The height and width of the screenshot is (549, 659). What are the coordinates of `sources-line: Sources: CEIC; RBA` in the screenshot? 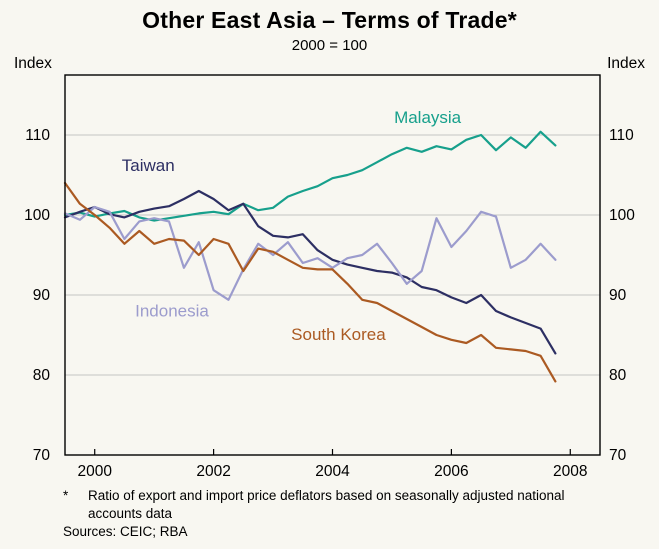 It's located at (125, 531).